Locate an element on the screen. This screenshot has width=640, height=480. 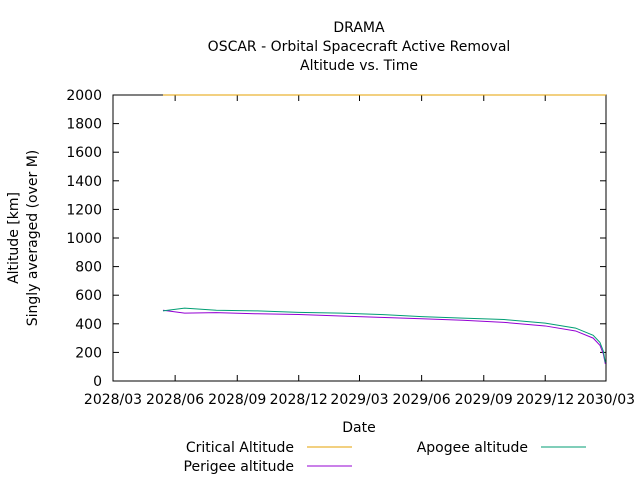
y-tick-label: 1800 is located at coordinates (84, 125).